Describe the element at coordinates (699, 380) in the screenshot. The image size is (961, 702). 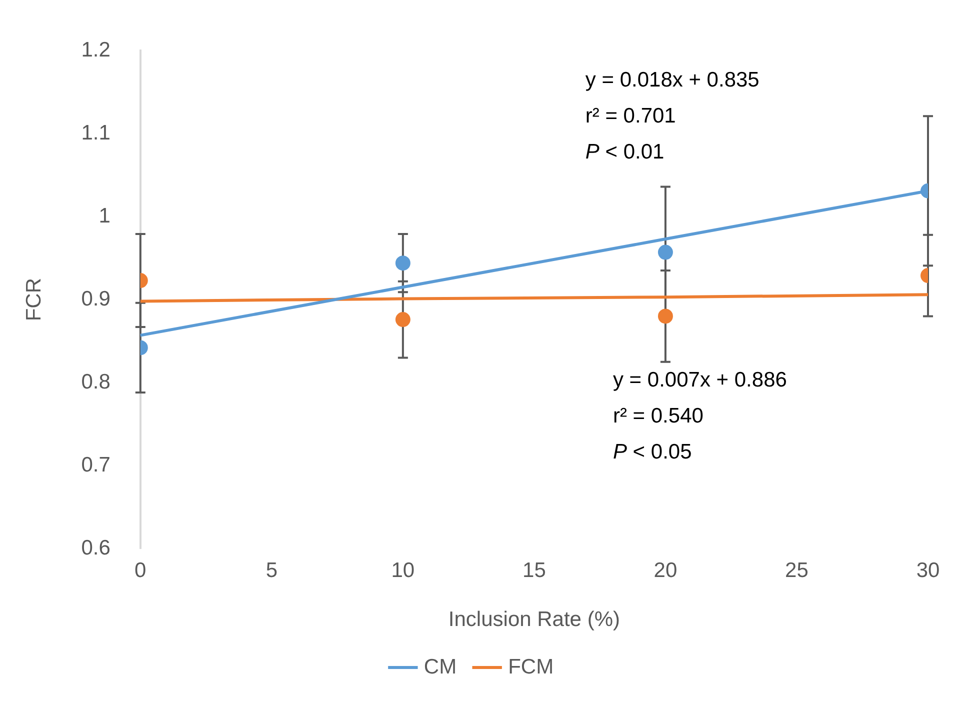
I see `annotation: y = 0.007x + 0.886` at that location.